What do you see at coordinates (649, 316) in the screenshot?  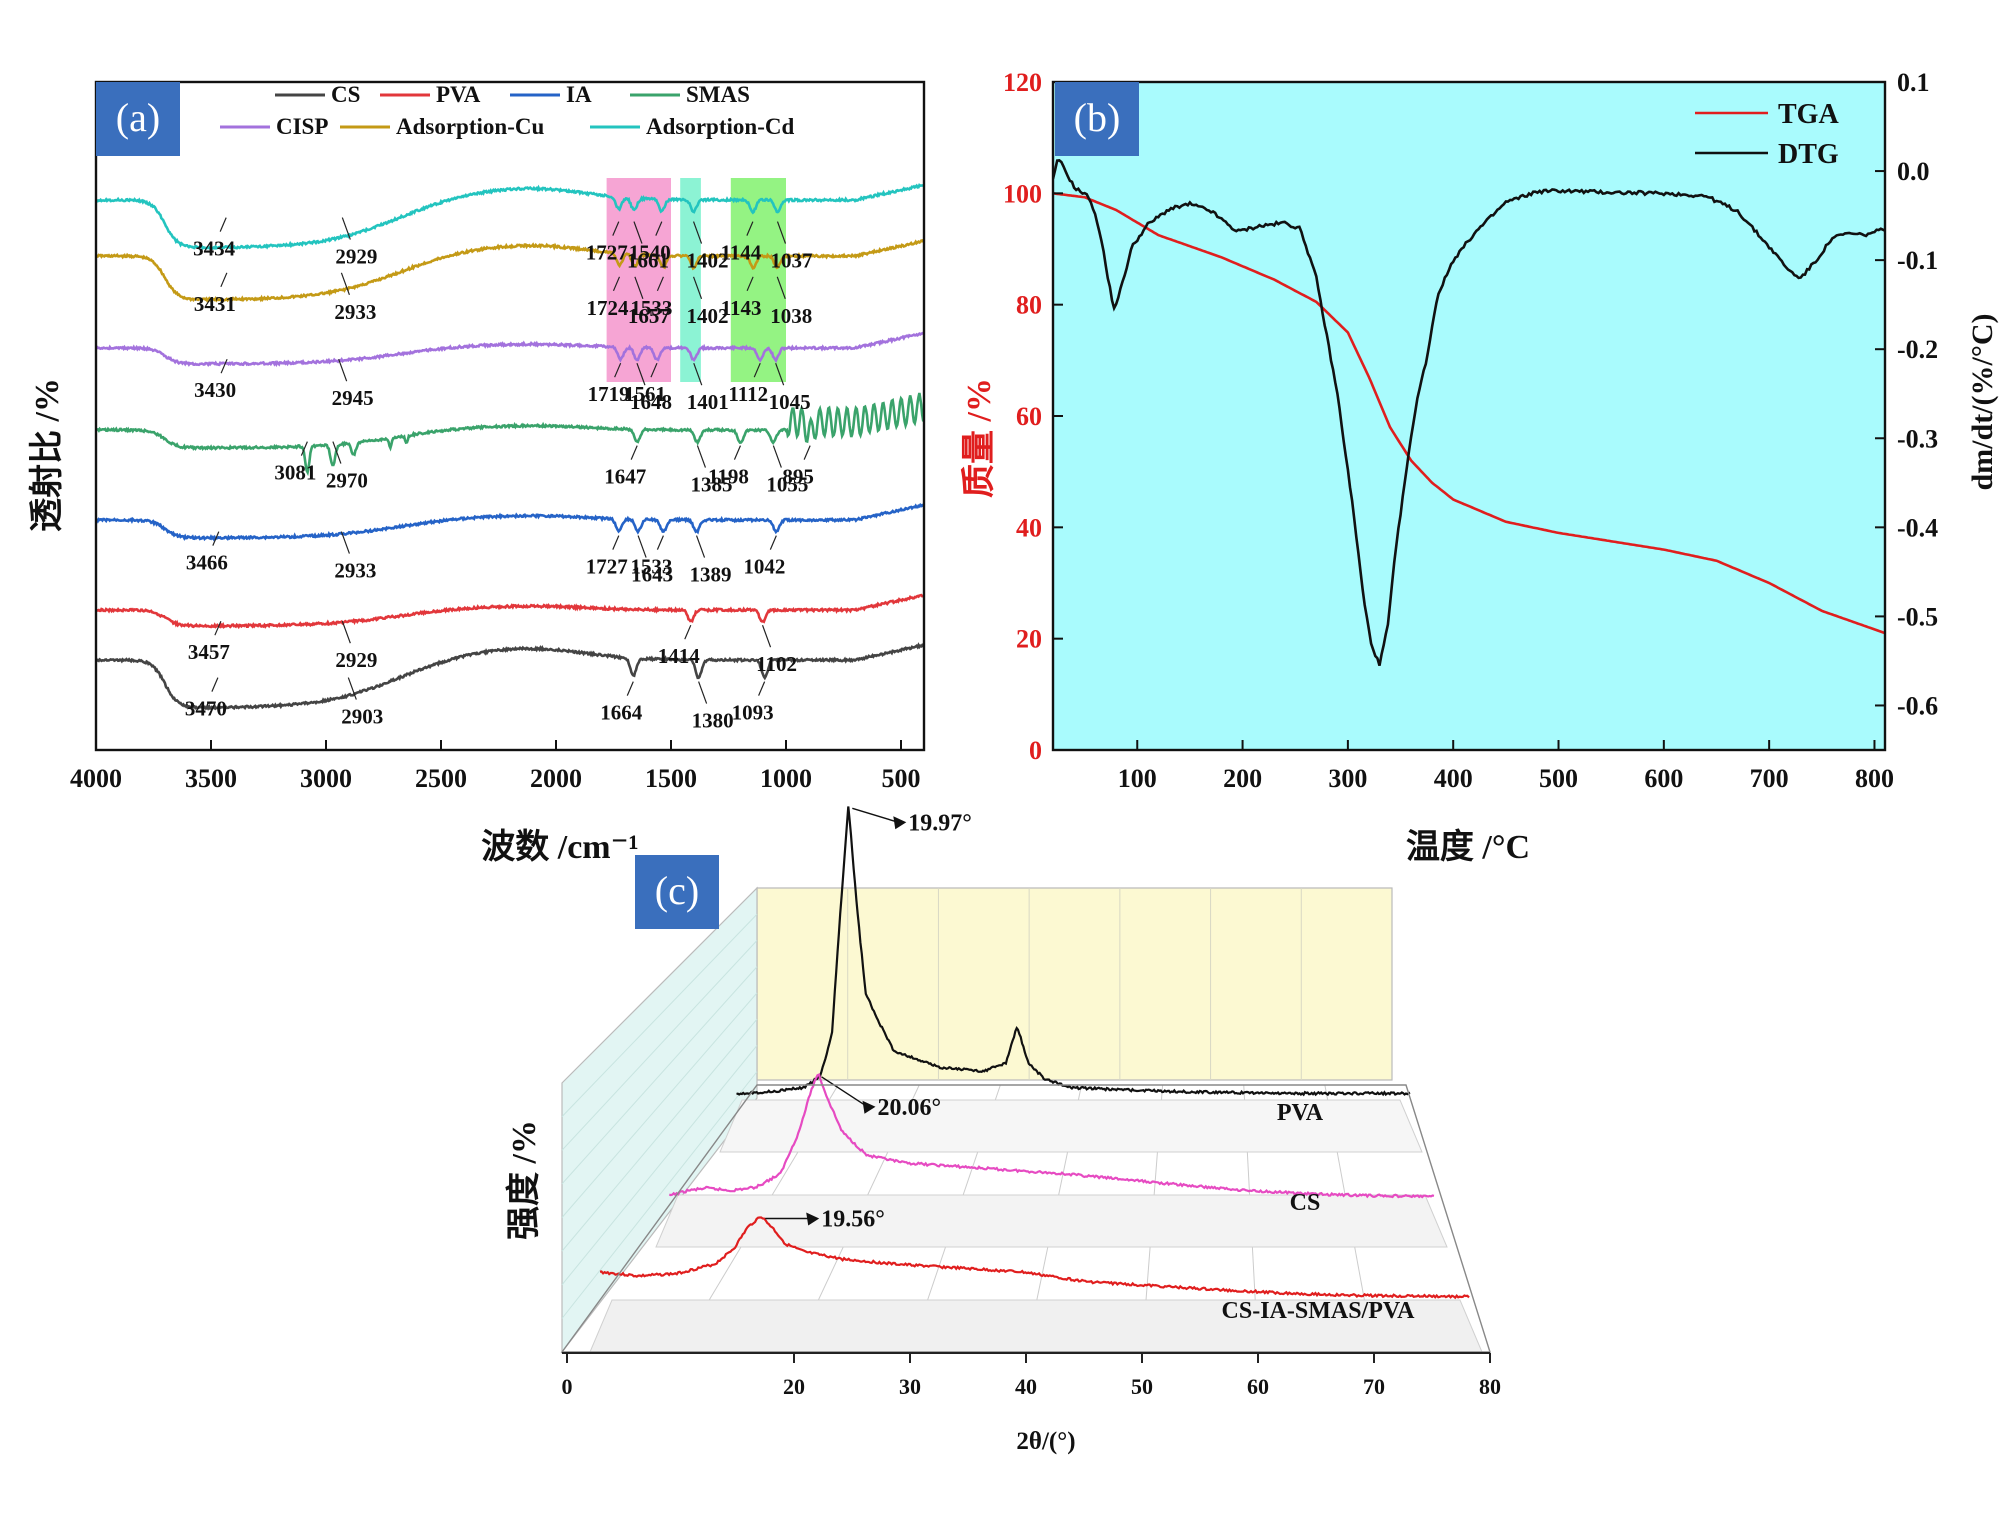 I see `peak-label: 1657` at bounding box center [649, 316].